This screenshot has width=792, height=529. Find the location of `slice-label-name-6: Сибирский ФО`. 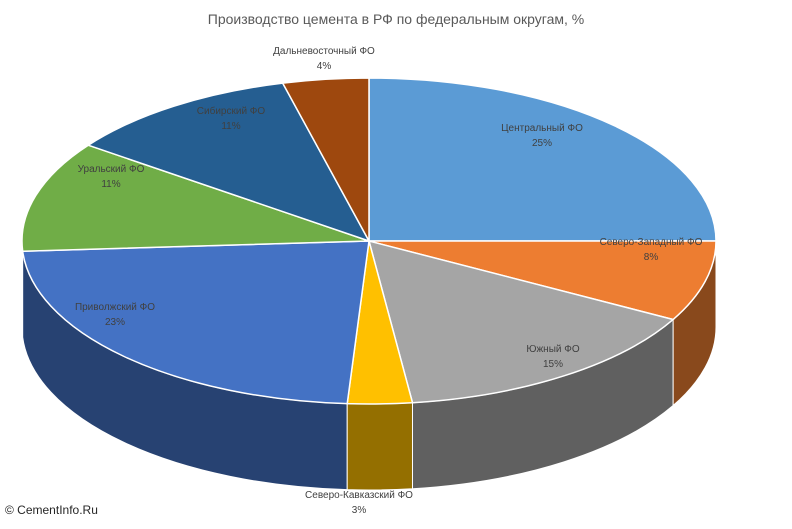

slice-label-name-6: Сибирский ФО is located at coordinates (231, 111).